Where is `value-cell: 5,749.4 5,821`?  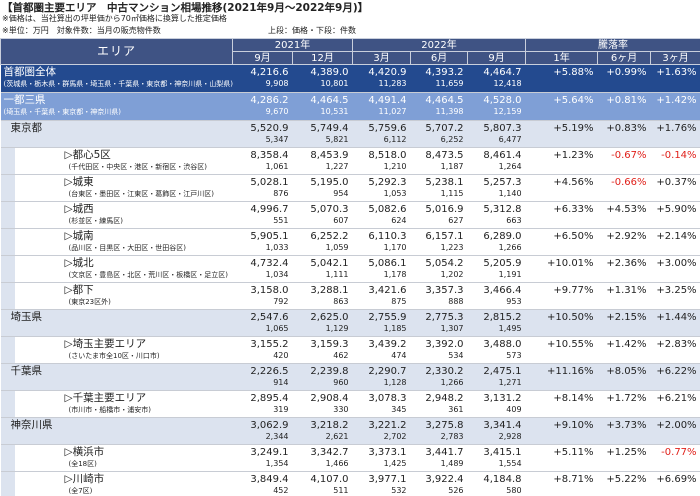 value-cell: 5,749.4 5,821 is located at coordinates (322, 134).